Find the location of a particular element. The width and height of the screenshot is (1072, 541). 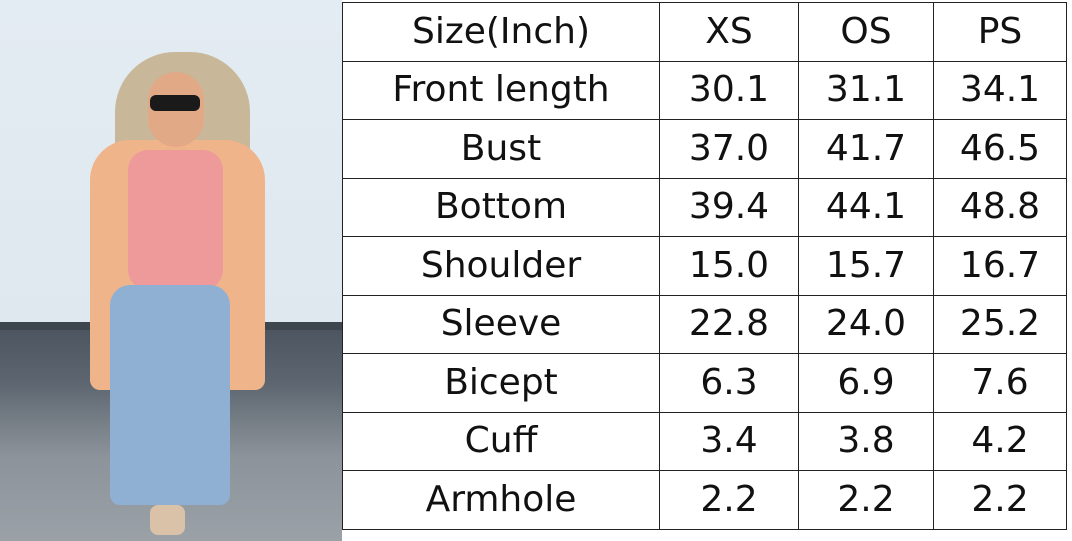

row-label: Bottom is located at coordinates (501, 207).